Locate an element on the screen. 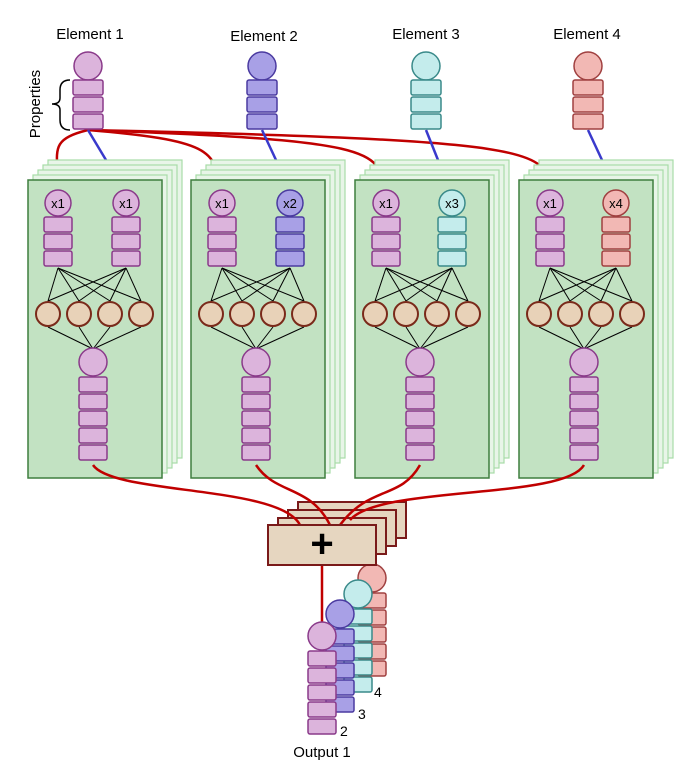  sum-edges is located at coordinates (338, 495).